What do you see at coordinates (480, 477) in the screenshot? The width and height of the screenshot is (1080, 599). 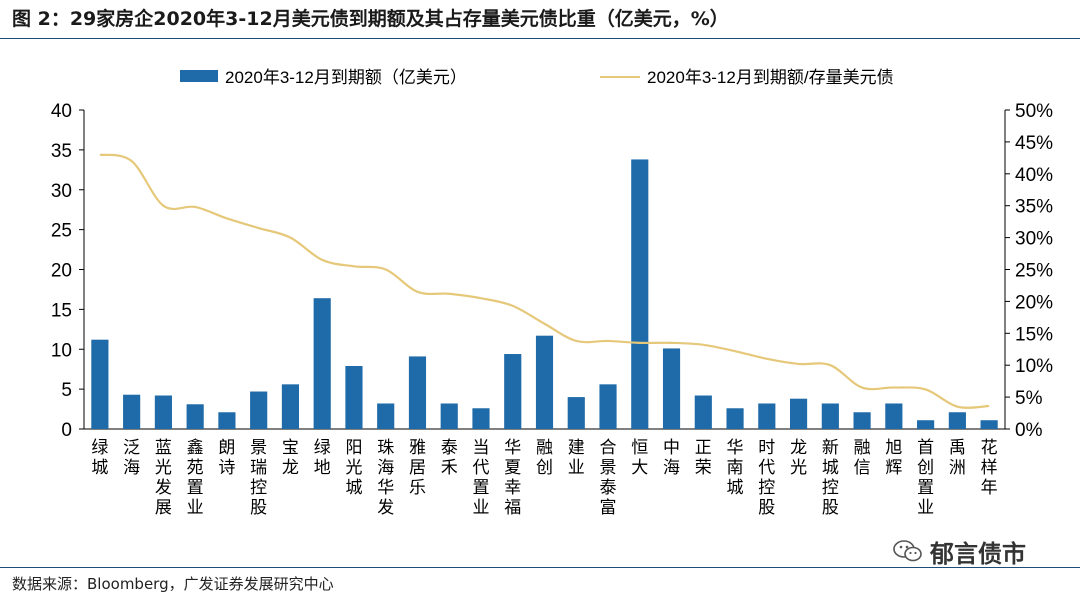 I see `x-category-label: 当代置业` at bounding box center [480, 477].